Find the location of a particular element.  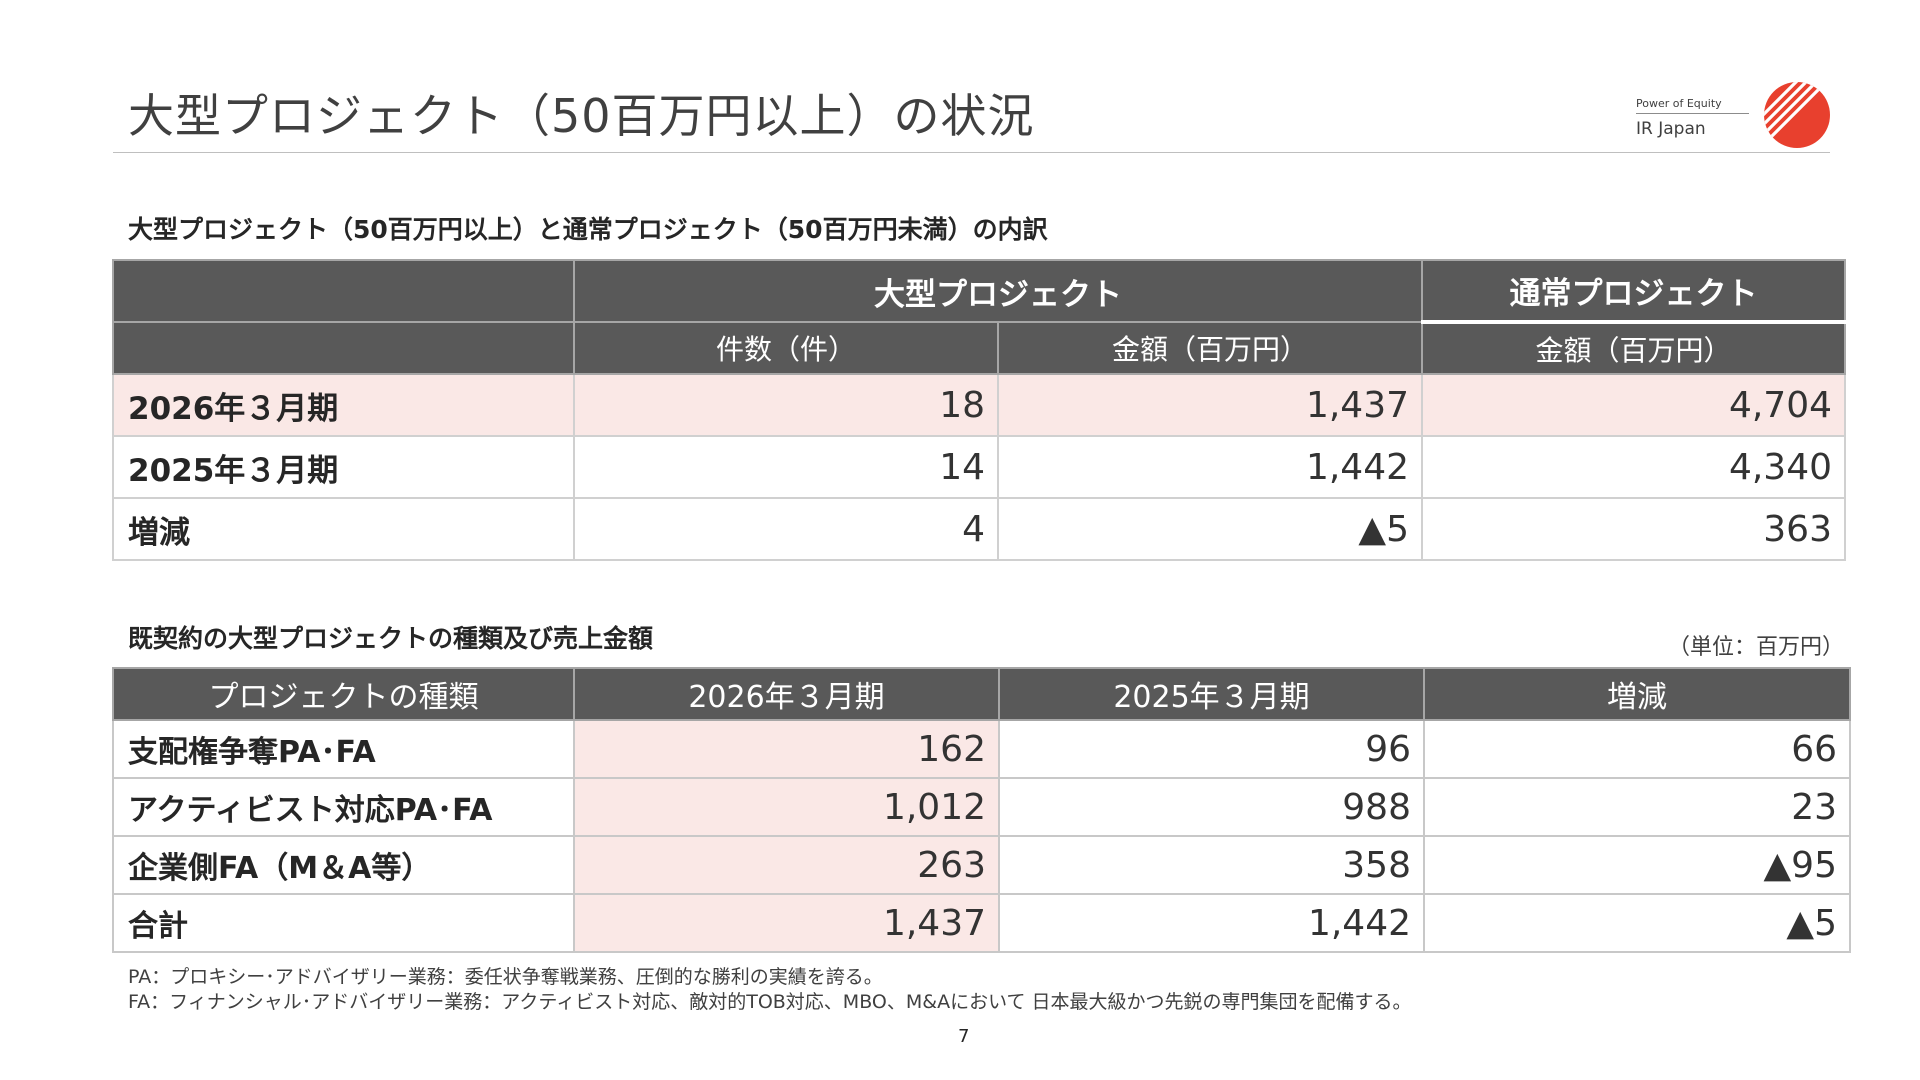

page-title: 大型プロジェクト（50百万円以上）の状況 is located at coordinates (581, 116).